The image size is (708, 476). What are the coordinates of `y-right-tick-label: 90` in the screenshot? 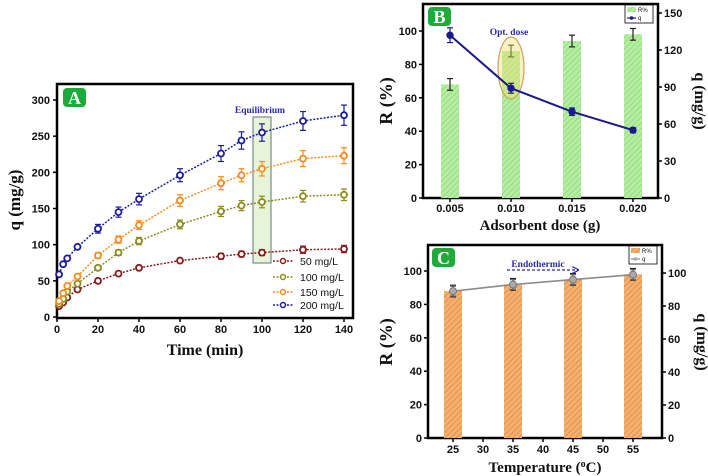 It's located at (670, 88).